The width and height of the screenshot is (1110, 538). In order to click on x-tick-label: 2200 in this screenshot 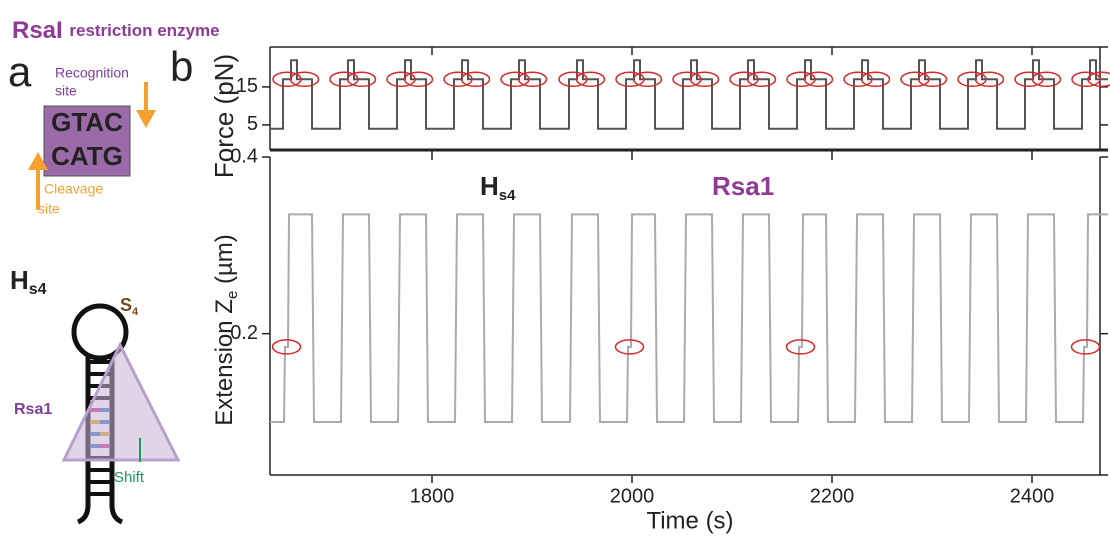, I will do `click(832, 496)`.